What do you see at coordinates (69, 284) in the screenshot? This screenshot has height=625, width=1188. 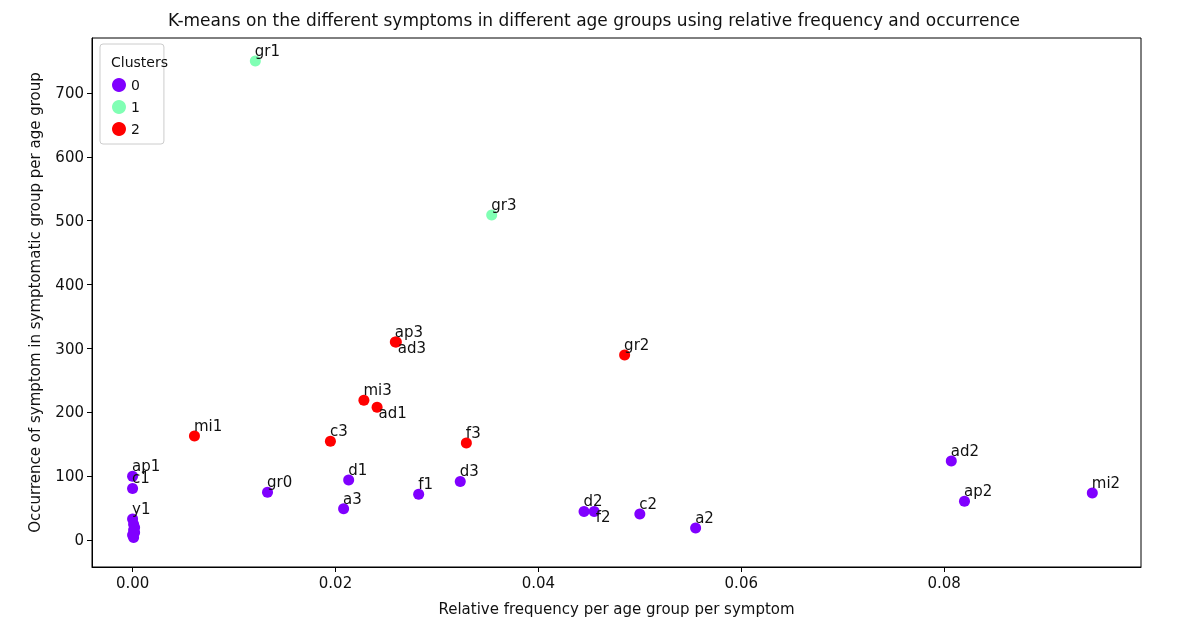 I see `y-tick-label: 400` at bounding box center [69, 284].